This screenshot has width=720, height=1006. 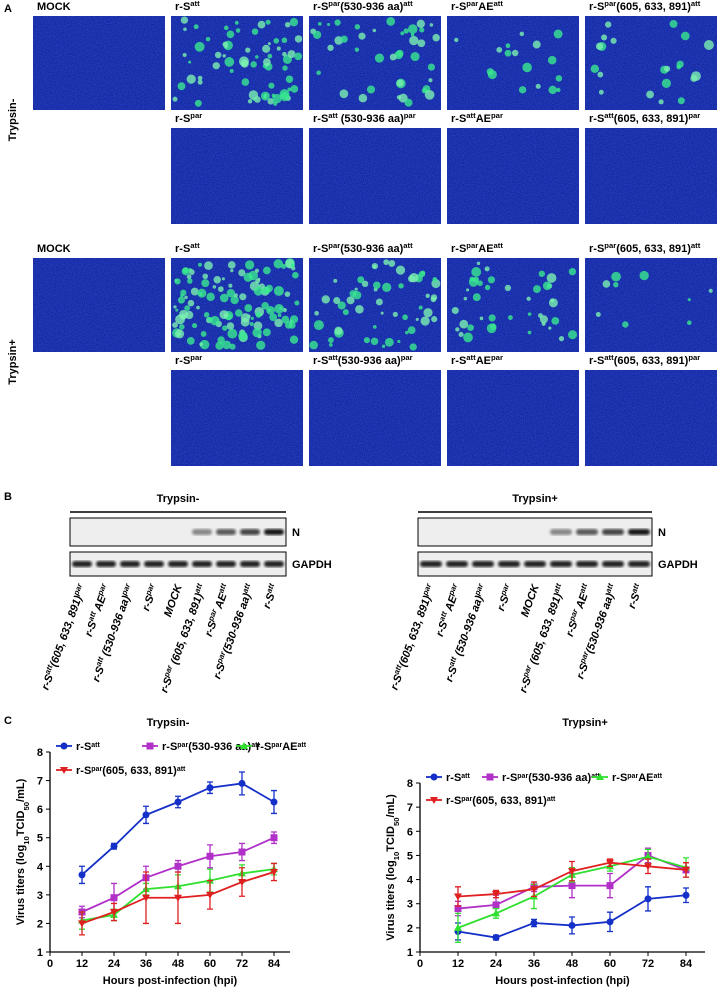 I want to click on lane-label: r-Spar AEatt, so click(x=578, y=610).